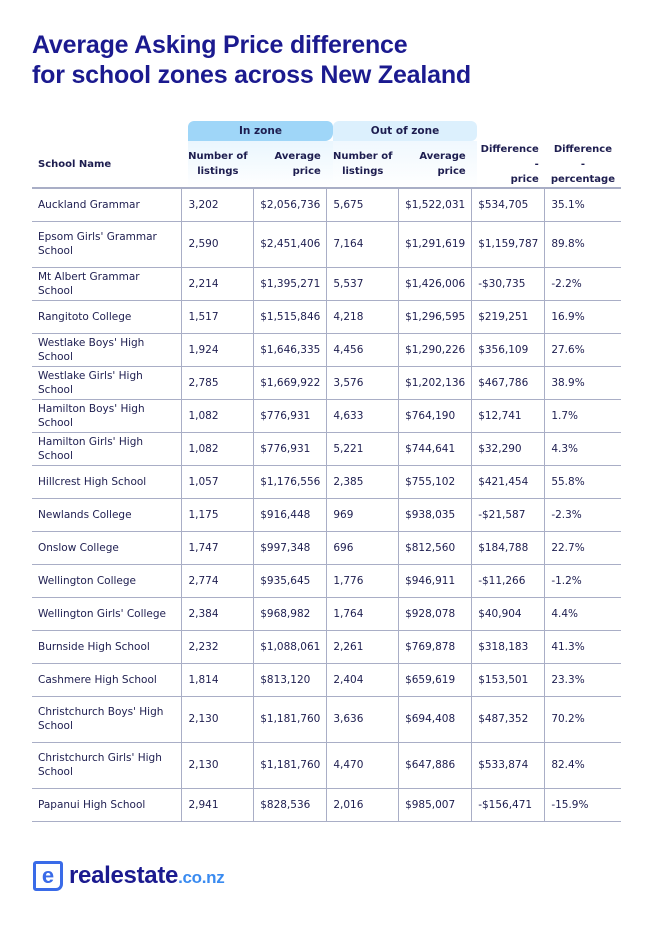 The height and width of the screenshot is (925, 654). What do you see at coordinates (290, 283) in the screenshot?
I see `cell-in-price: $1,395,271` at bounding box center [290, 283].